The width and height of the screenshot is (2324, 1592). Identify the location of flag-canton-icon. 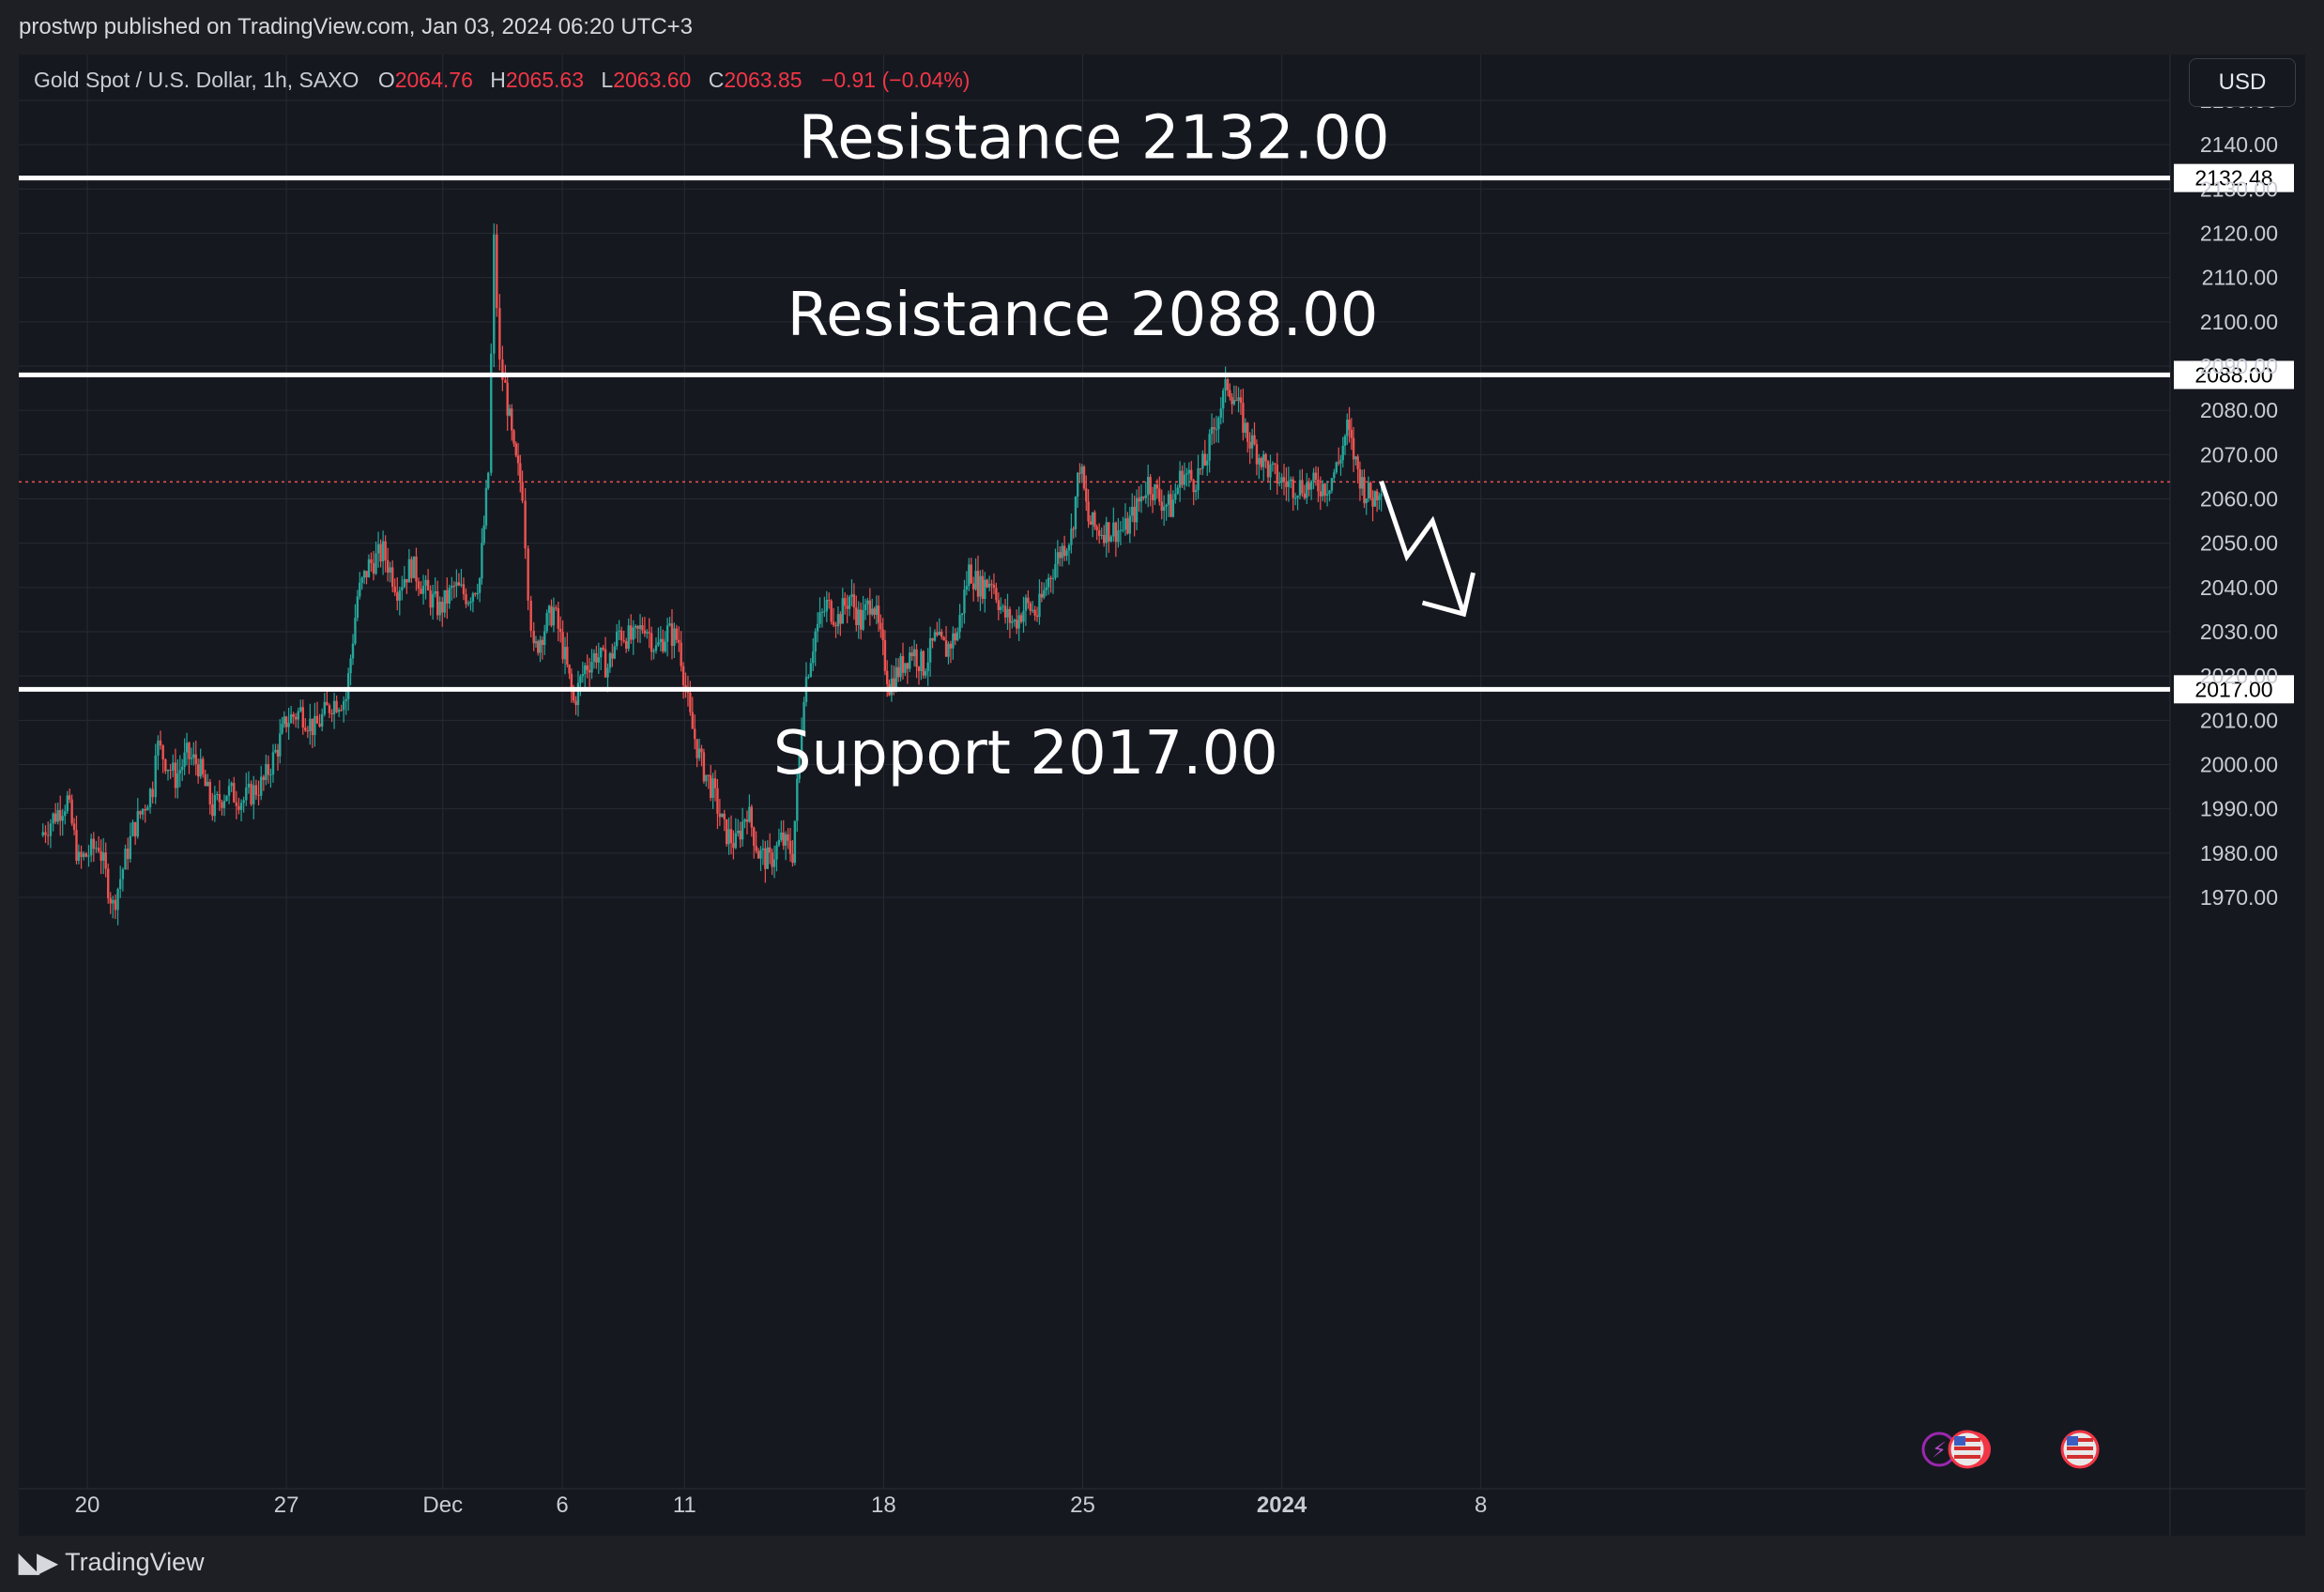
(2072, 1441).